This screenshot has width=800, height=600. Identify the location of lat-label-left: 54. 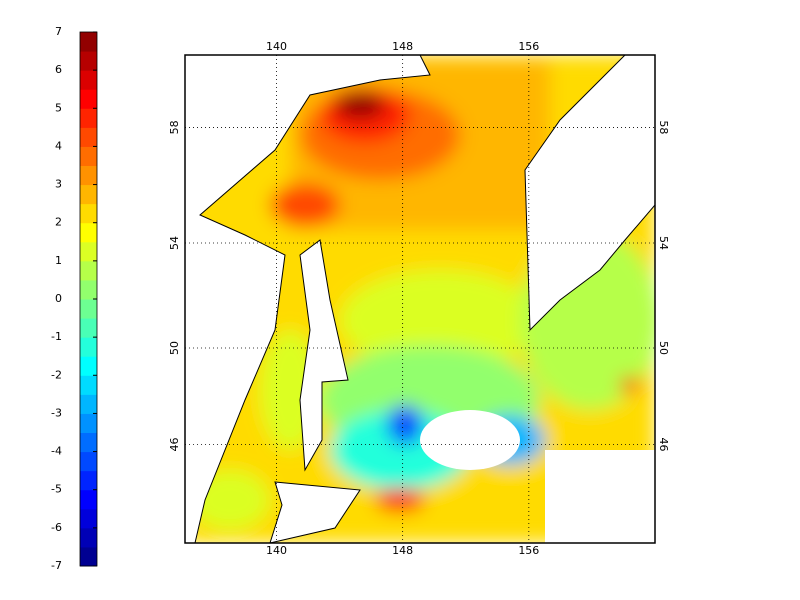
(174, 243).